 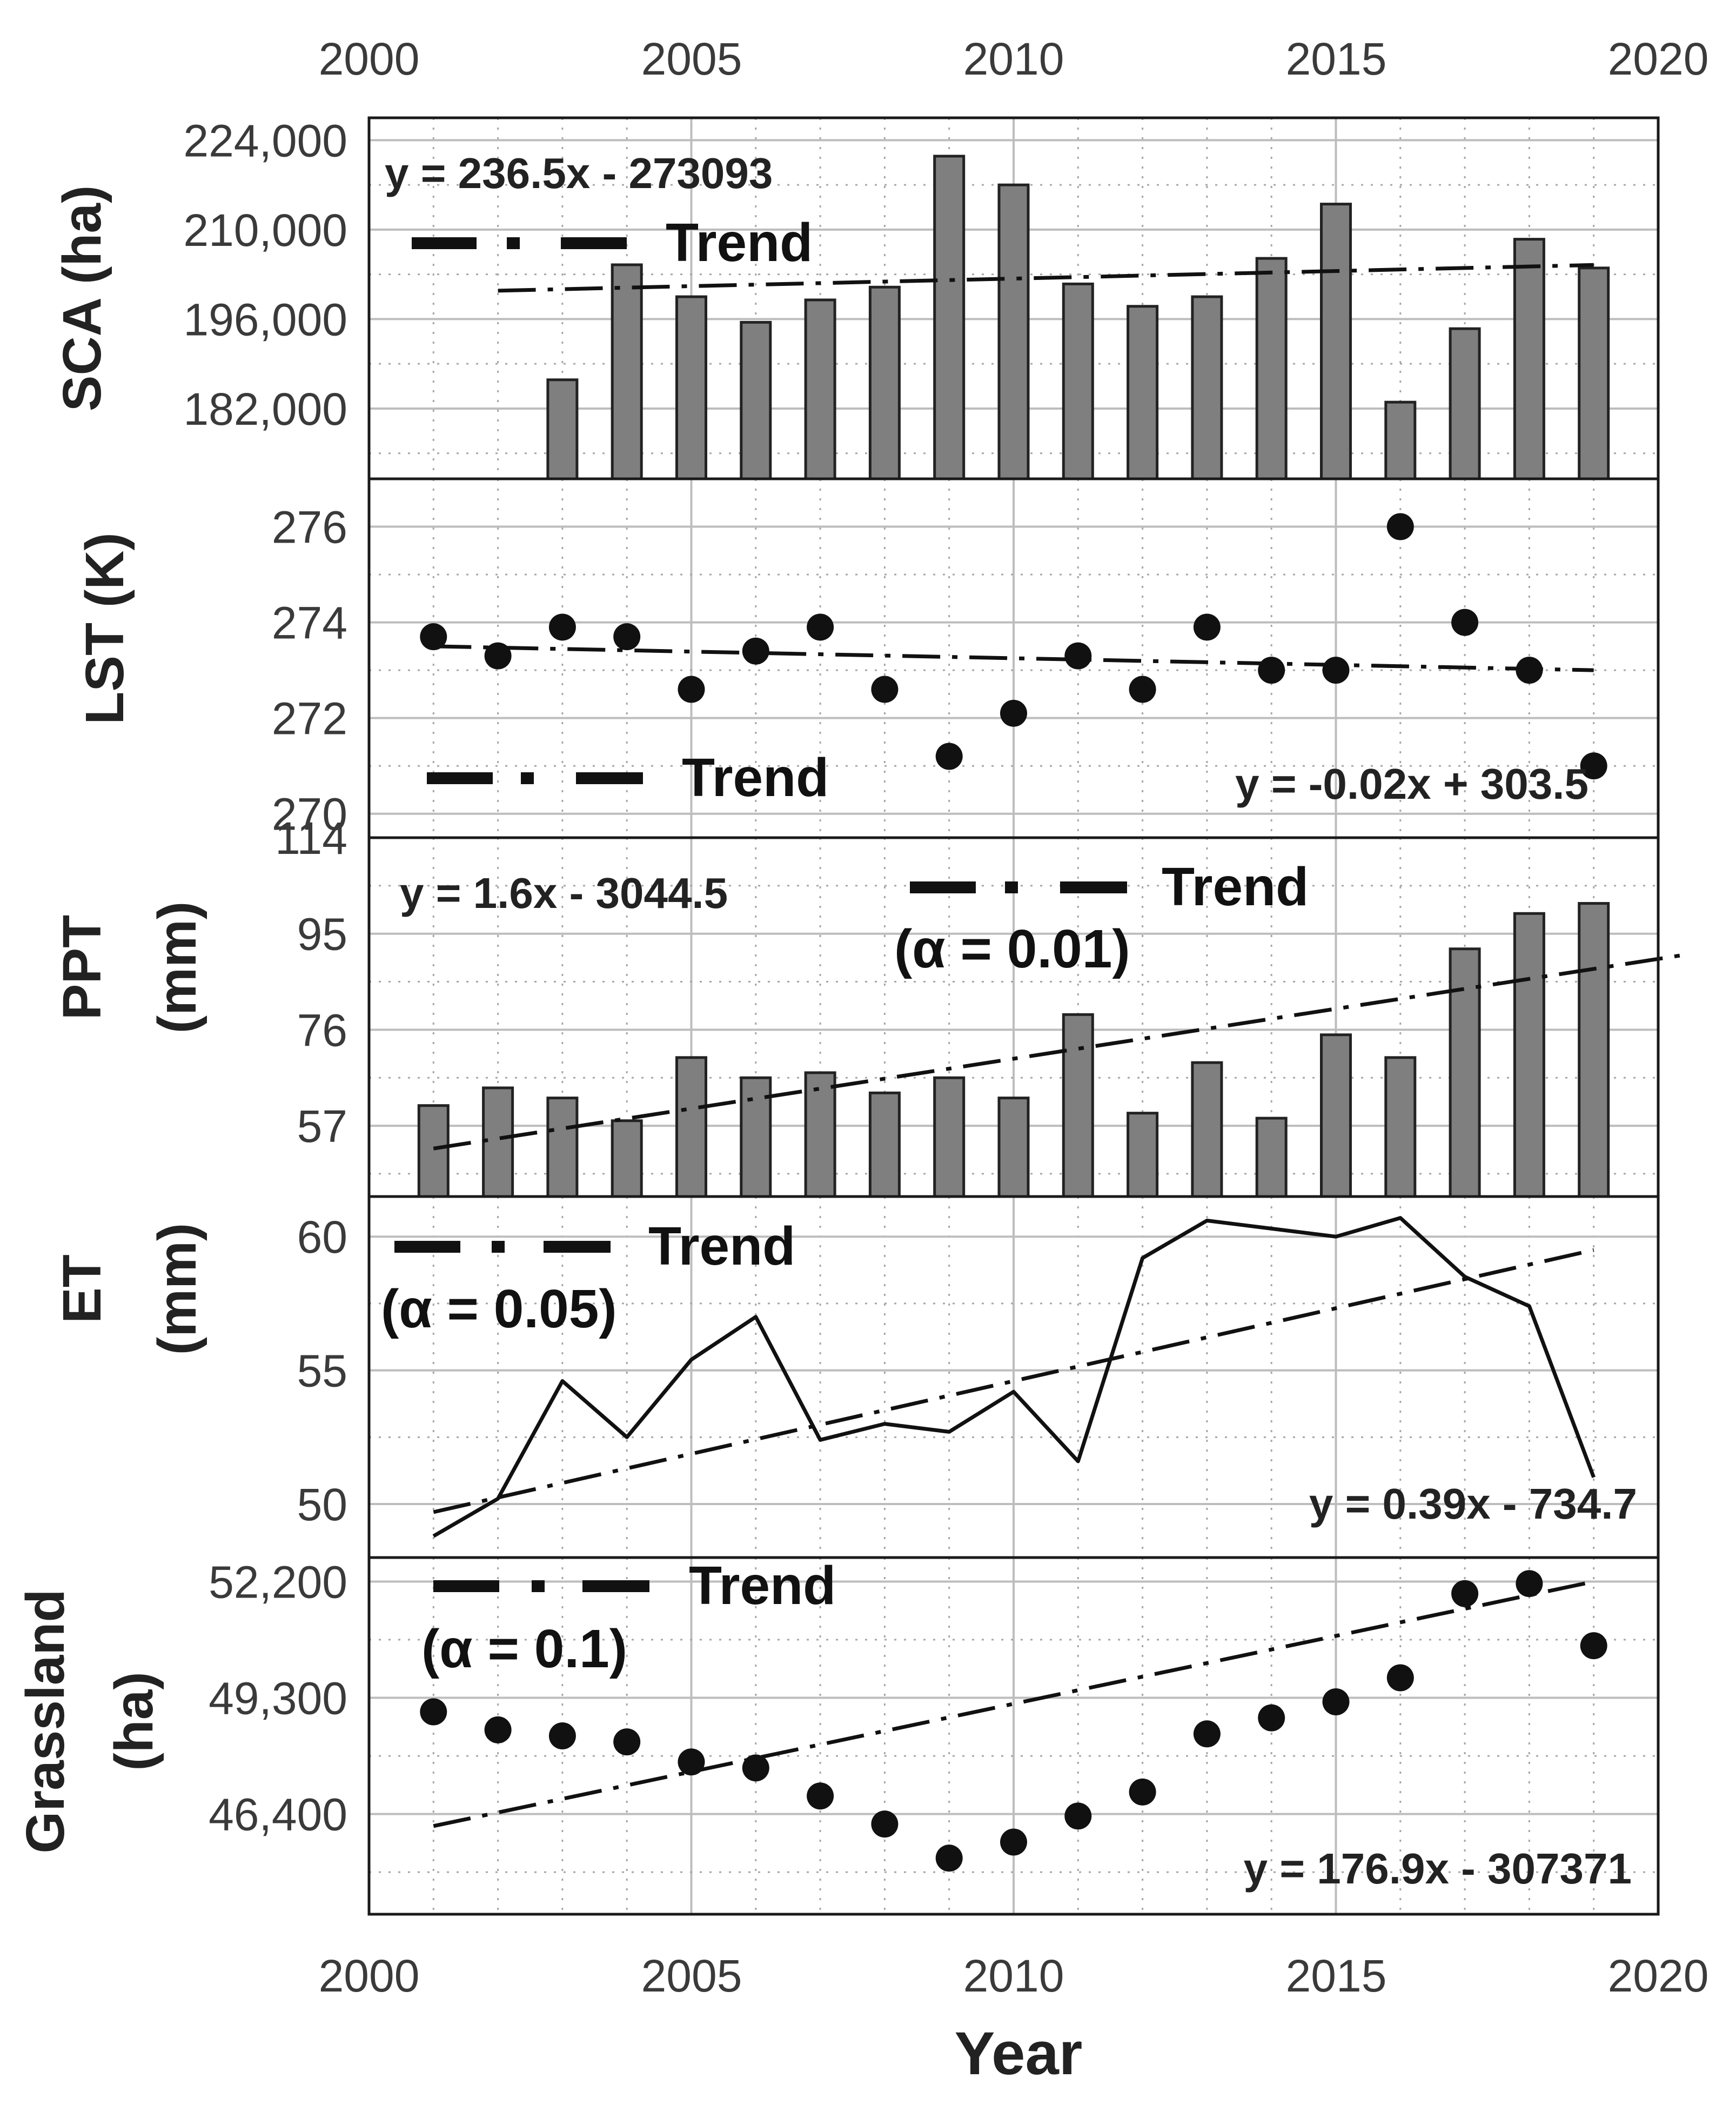 I want to click on et-alpha-label: (α = 0.05), so click(x=499, y=1309).